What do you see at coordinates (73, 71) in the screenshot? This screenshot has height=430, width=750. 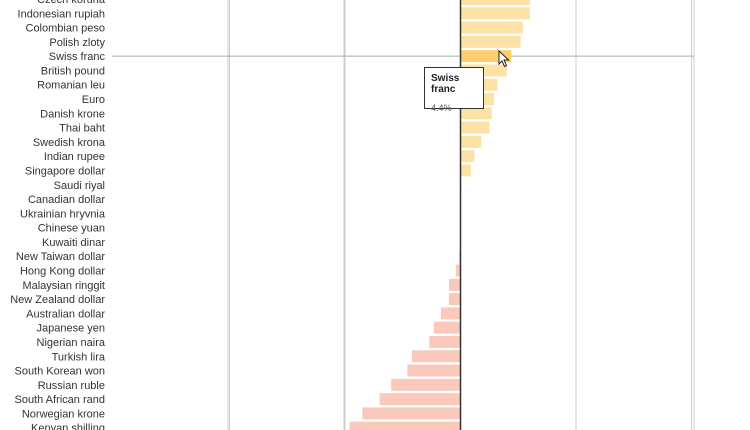 I see `category-label: British pound` at bounding box center [73, 71].